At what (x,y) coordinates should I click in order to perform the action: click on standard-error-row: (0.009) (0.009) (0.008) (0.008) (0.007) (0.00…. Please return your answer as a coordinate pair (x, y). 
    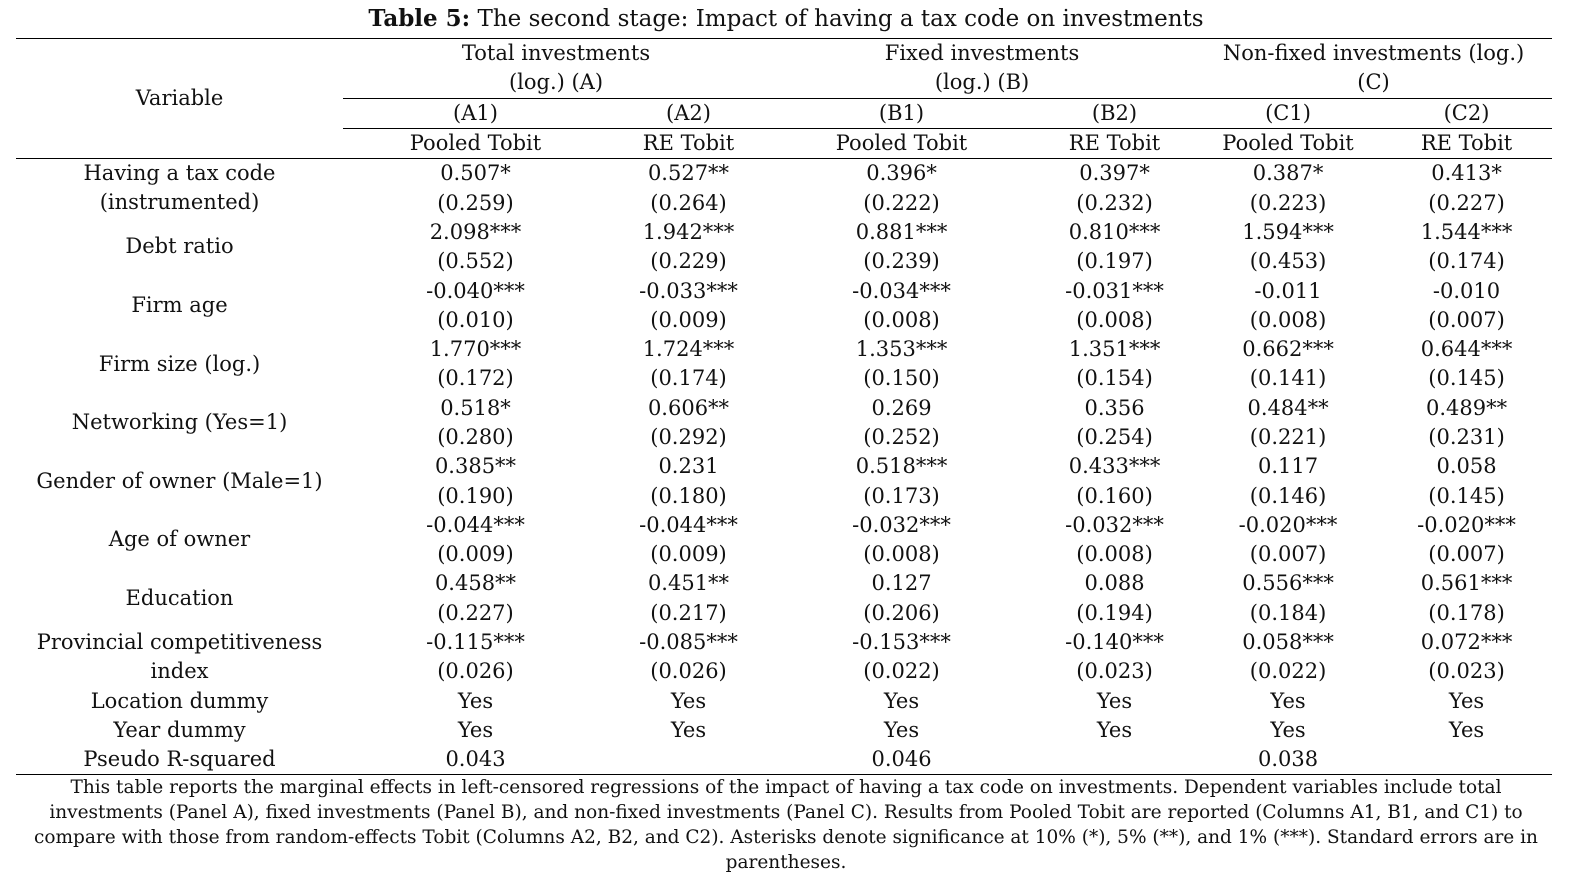
    Looking at the image, I should click on (784, 554).